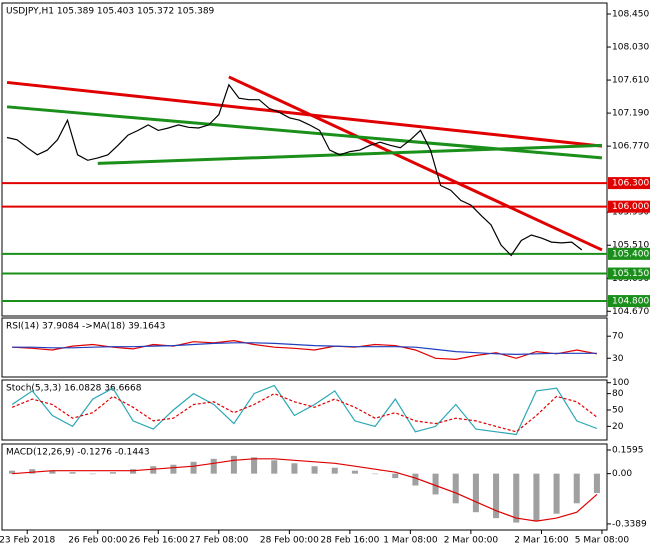 This screenshot has width=650, height=550. Describe the element at coordinates (85, 327) in the screenshot. I see `panel-title: RSI(14) 37.9084 ->MA(18) 39.1643` at that location.